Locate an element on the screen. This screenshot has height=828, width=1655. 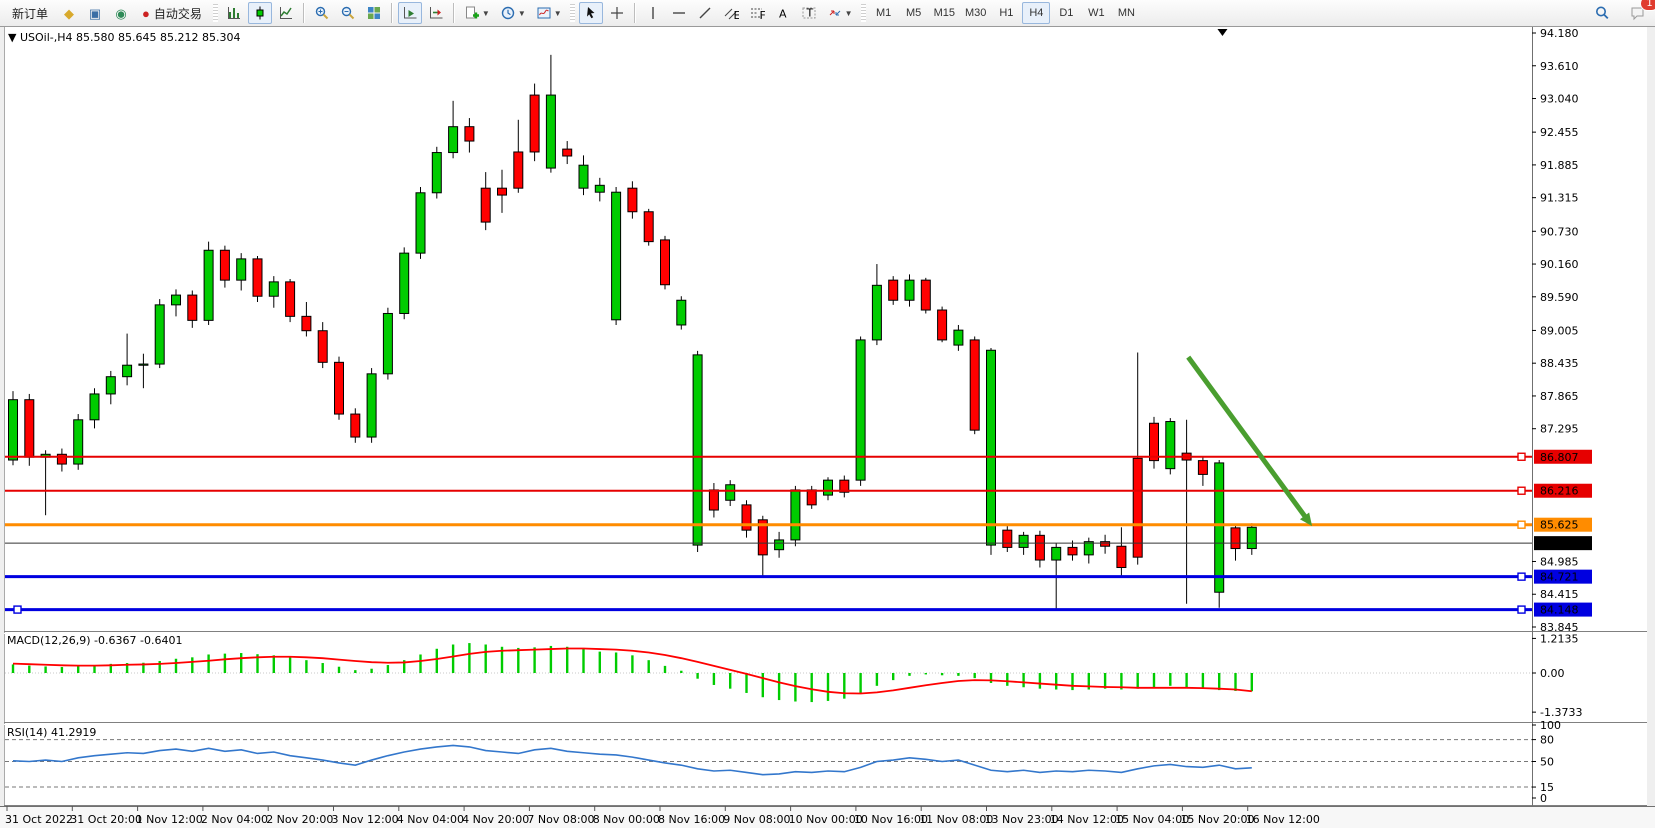
timeframe-button-m30: M30 is located at coordinates (975, 13).